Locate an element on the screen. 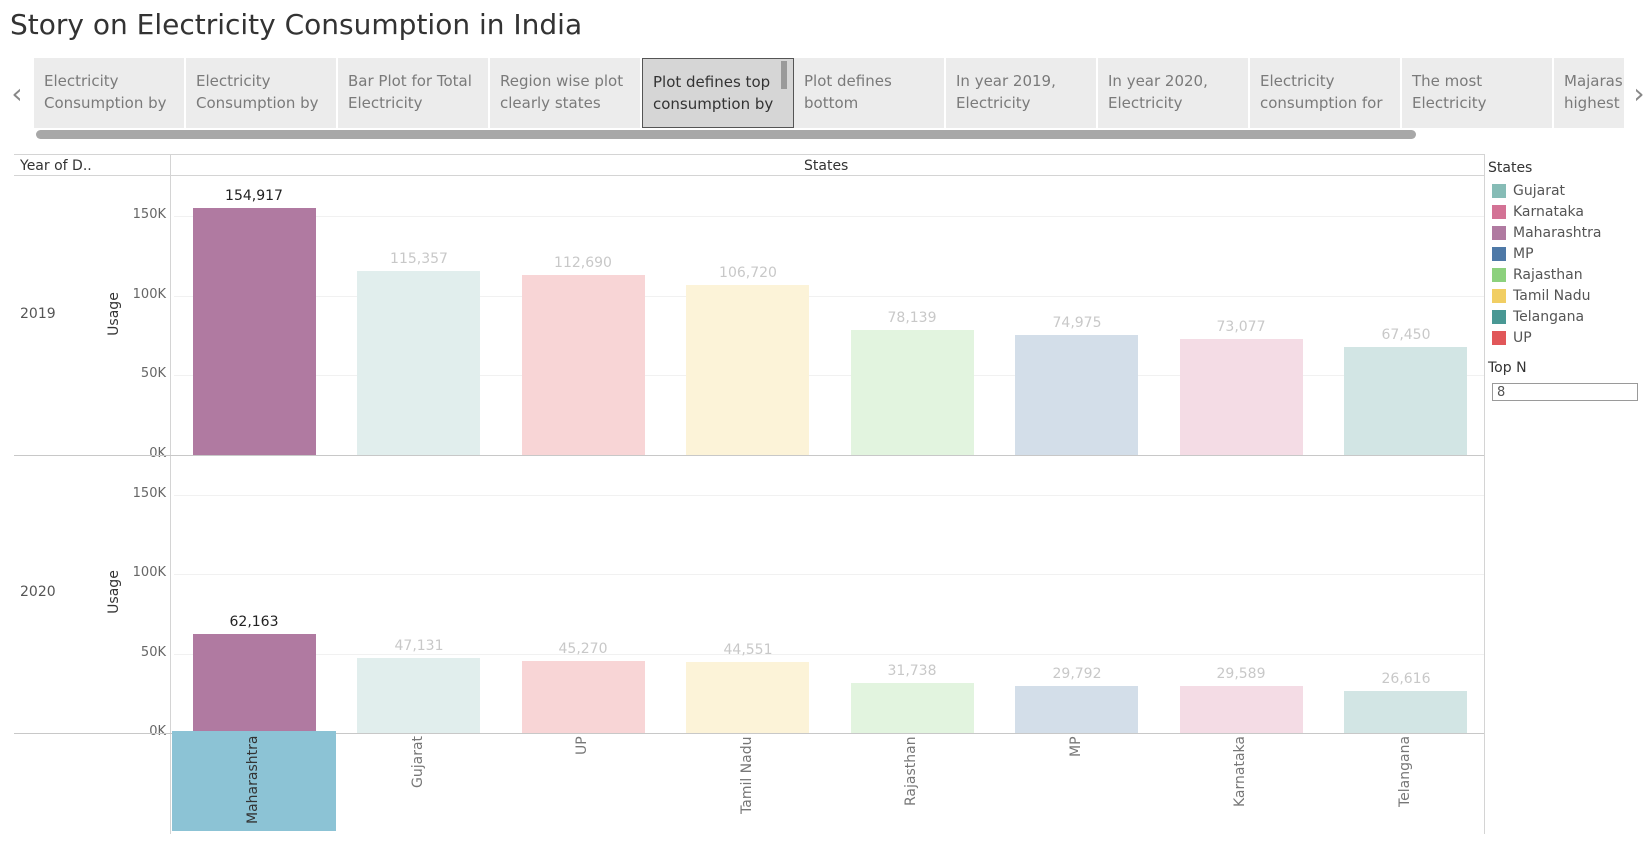 The height and width of the screenshot is (842, 1650). bar-up-2019 is located at coordinates (583, 365).